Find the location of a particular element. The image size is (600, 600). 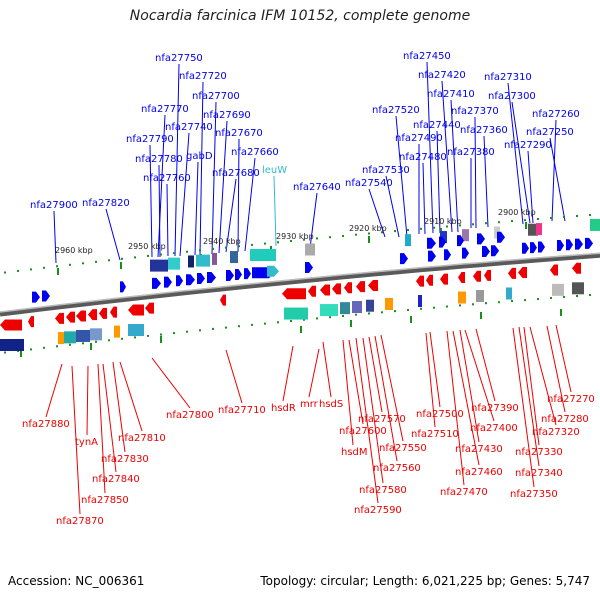

reverse-gene-label: nfa27550 is located at coordinates (403, 448).